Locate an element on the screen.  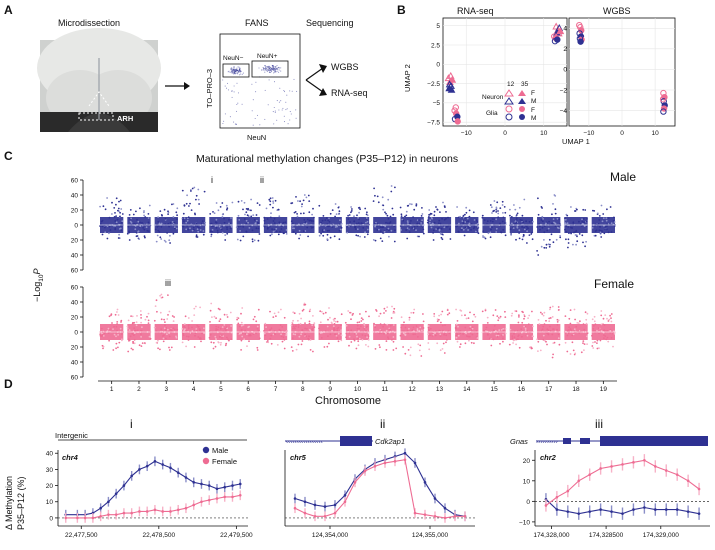
log-p-axis-label: −Log10P is located at coordinates (38, 285).